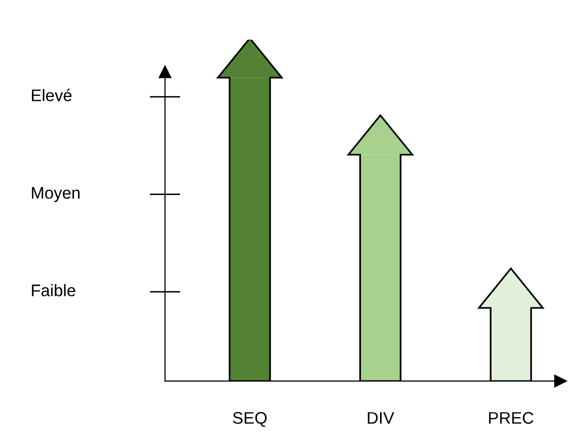 The width and height of the screenshot is (569, 432). I want to click on x-tick-label: SEQ, so click(250, 419).